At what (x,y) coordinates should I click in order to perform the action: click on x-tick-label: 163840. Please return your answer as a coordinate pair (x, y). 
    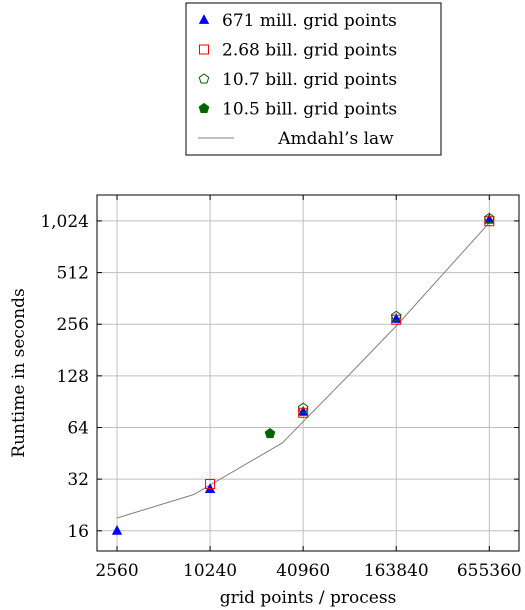
    Looking at the image, I should click on (396, 571).